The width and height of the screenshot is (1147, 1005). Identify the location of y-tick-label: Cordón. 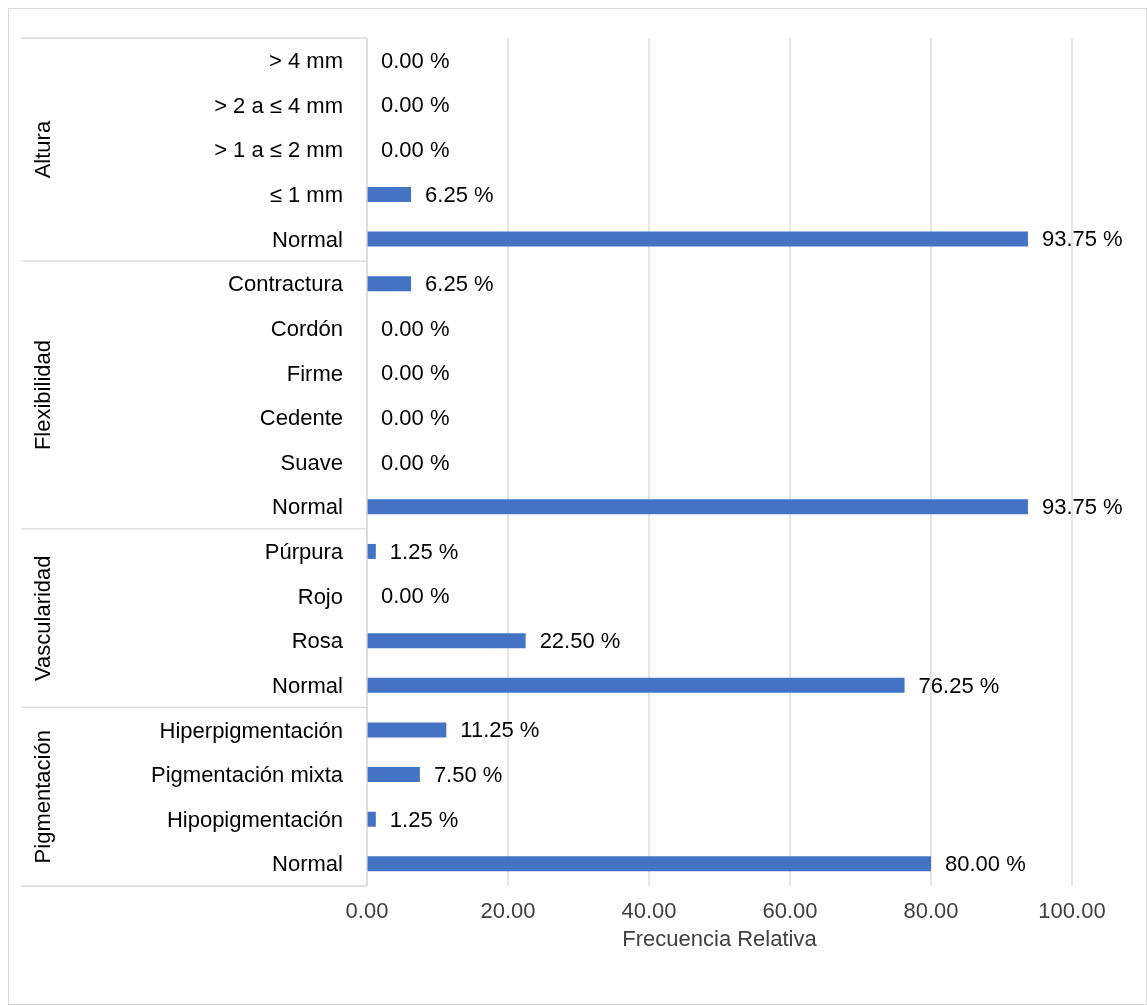
(306, 328).